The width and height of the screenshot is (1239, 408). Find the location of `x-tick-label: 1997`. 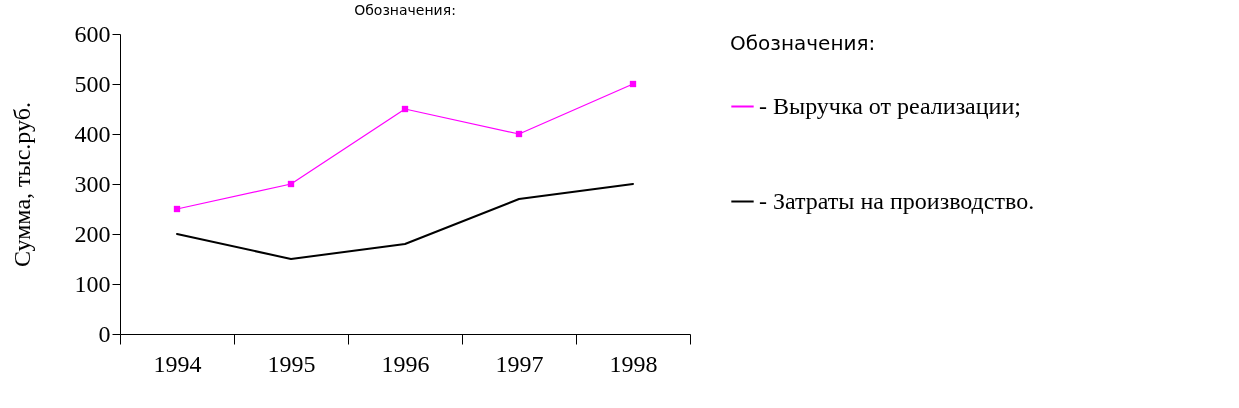

x-tick-label: 1997 is located at coordinates (519, 363).